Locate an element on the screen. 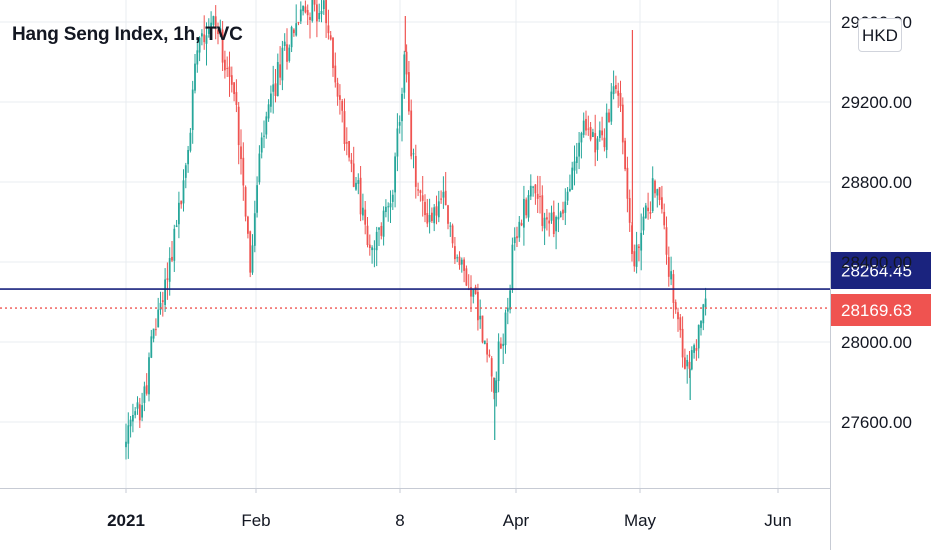 The width and height of the screenshot is (932, 555). x-tick-label: Apr is located at coordinates (516, 520).